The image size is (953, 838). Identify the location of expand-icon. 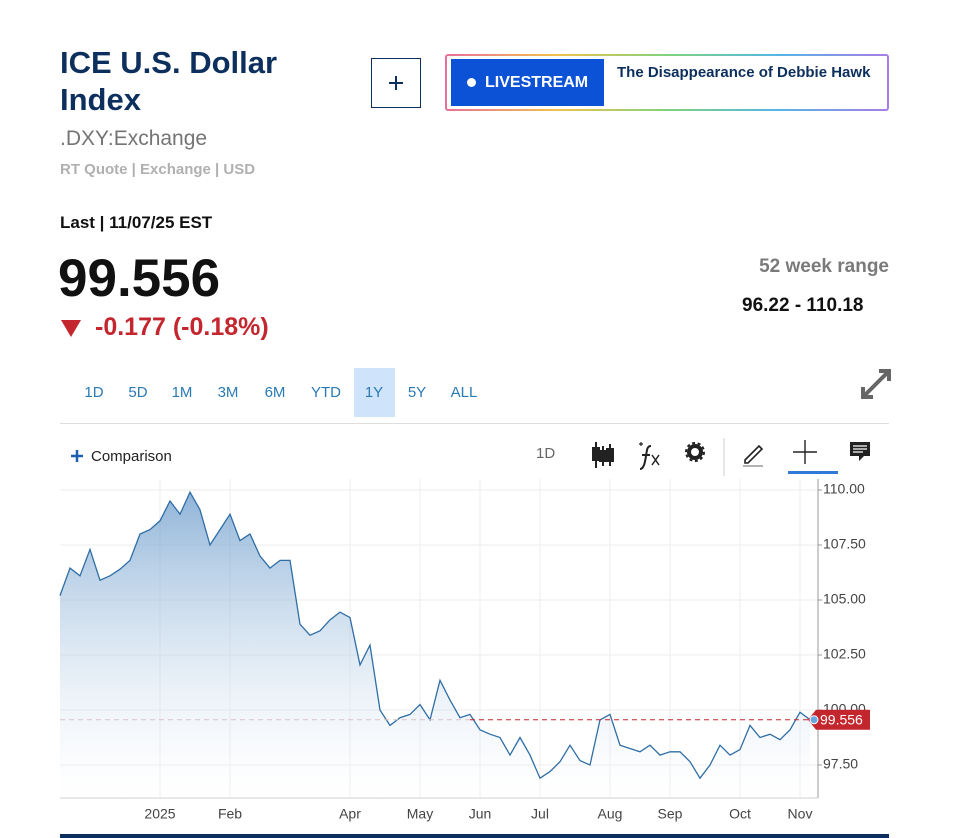
(876, 384).